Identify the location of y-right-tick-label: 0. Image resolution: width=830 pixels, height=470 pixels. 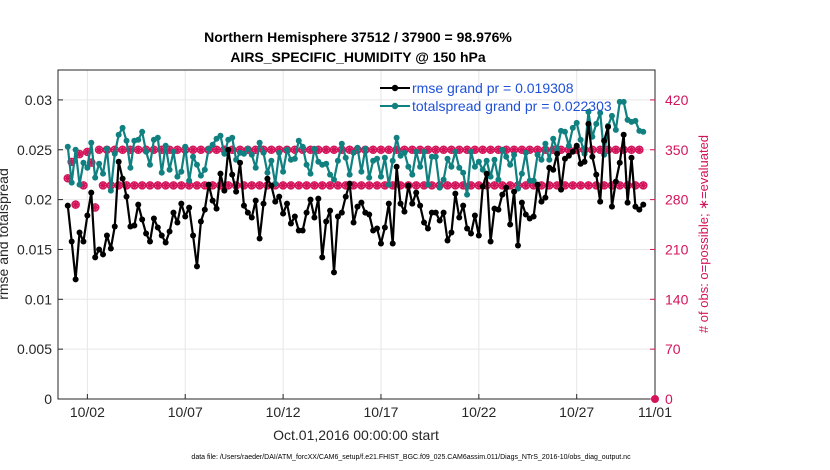
(669, 399).